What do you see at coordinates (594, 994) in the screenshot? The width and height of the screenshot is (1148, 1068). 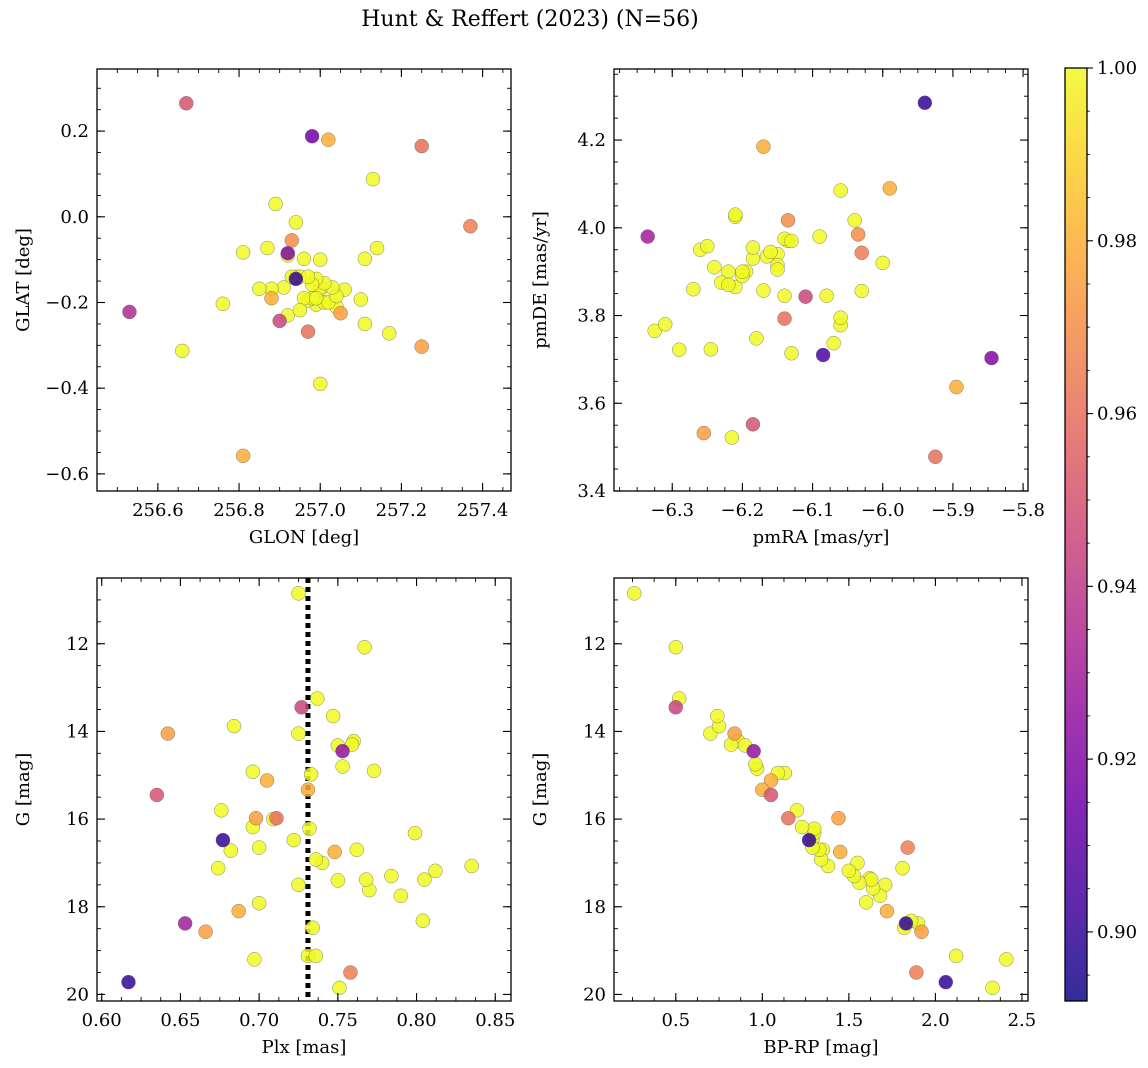 I see `y-tick-label: 20` at bounding box center [594, 994].